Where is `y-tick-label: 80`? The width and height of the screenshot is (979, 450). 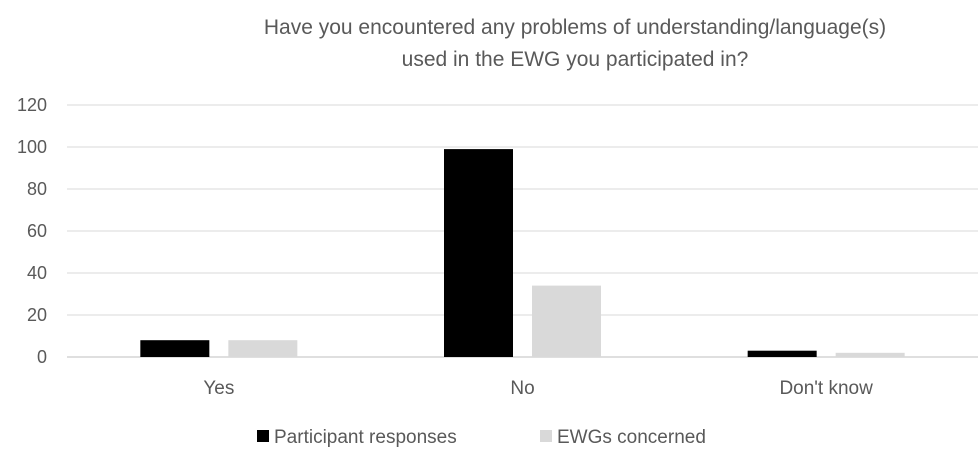 y-tick-label: 80 is located at coordinates (37, 189).